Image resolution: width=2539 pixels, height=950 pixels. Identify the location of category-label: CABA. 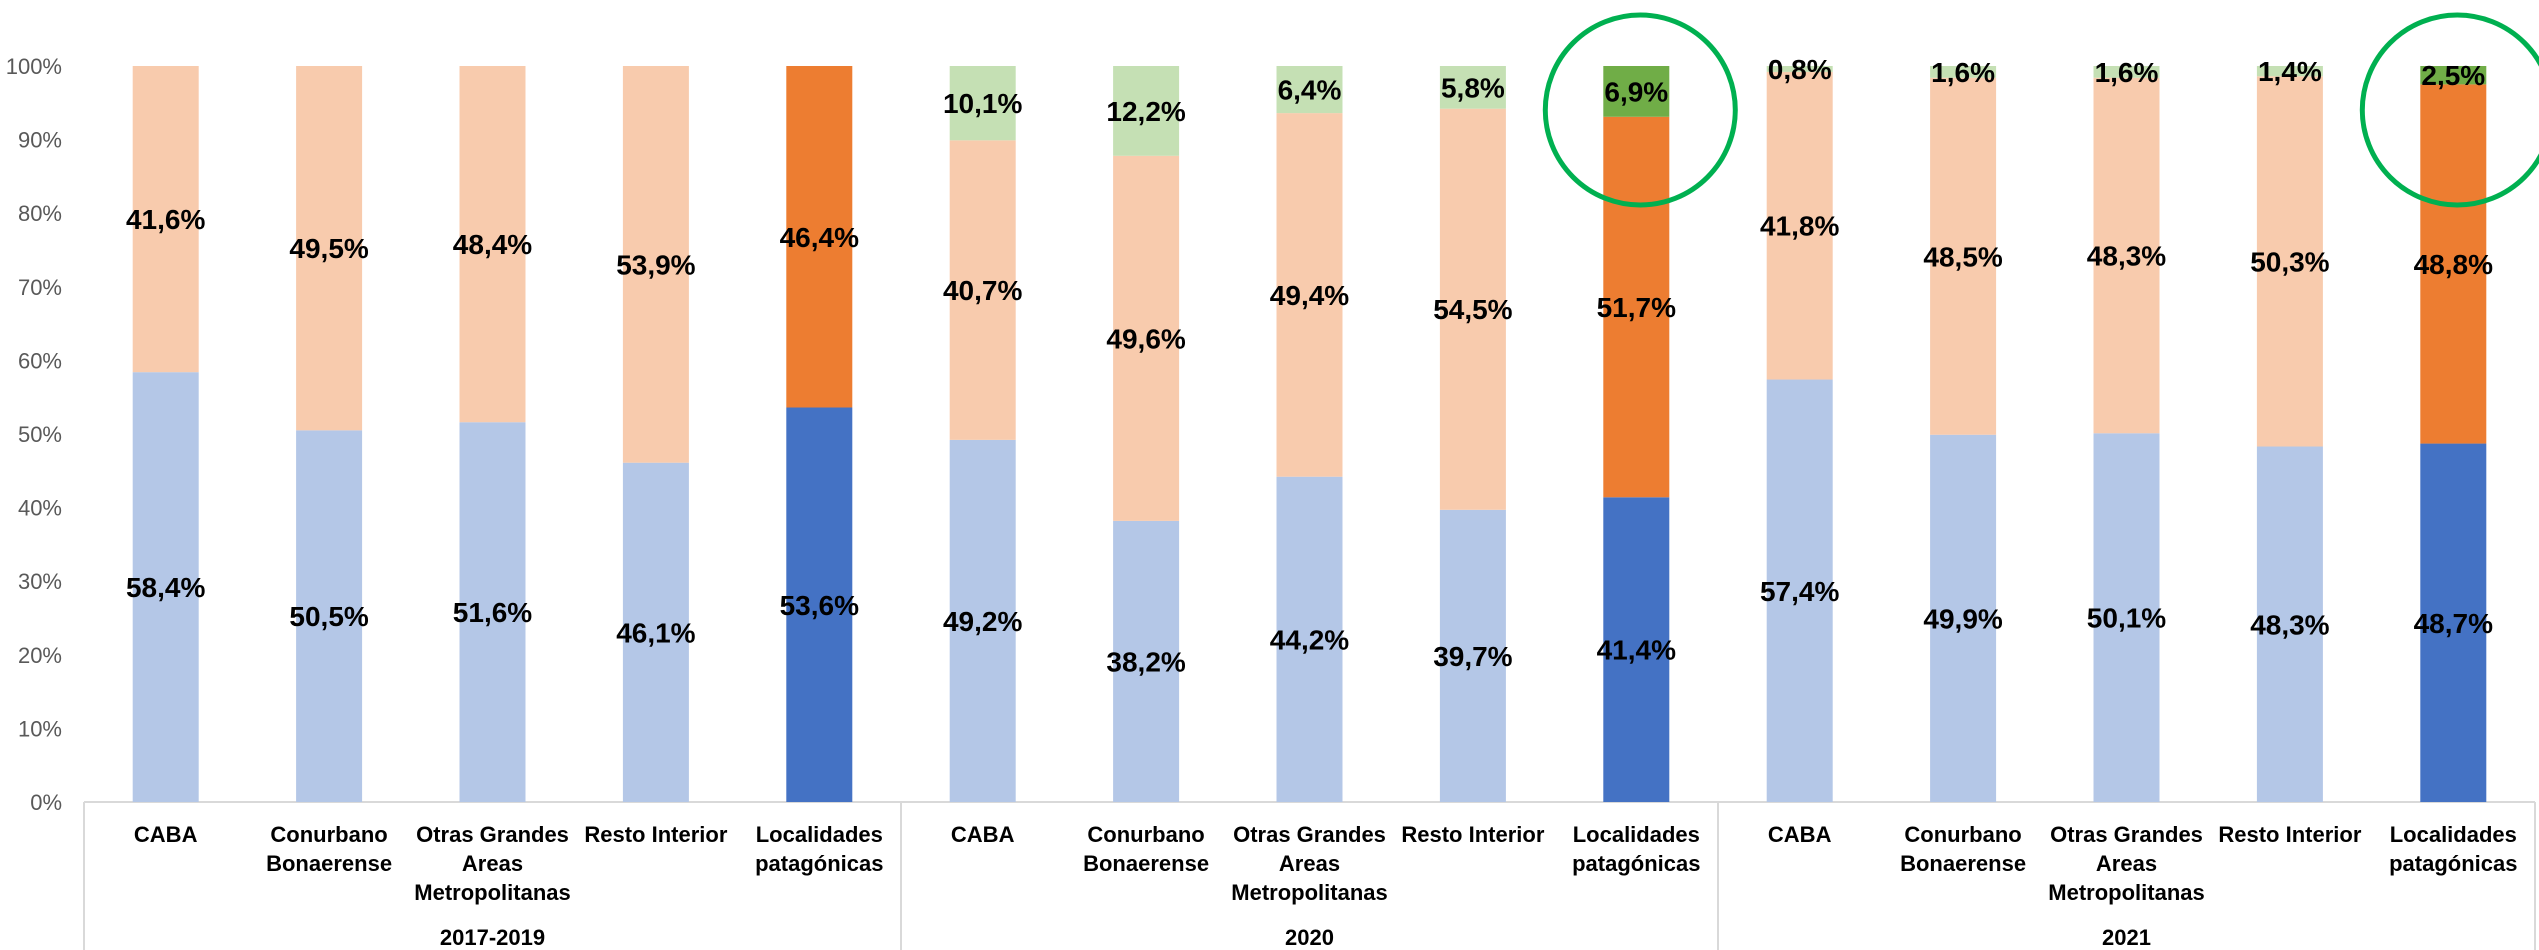
(1800, 834).